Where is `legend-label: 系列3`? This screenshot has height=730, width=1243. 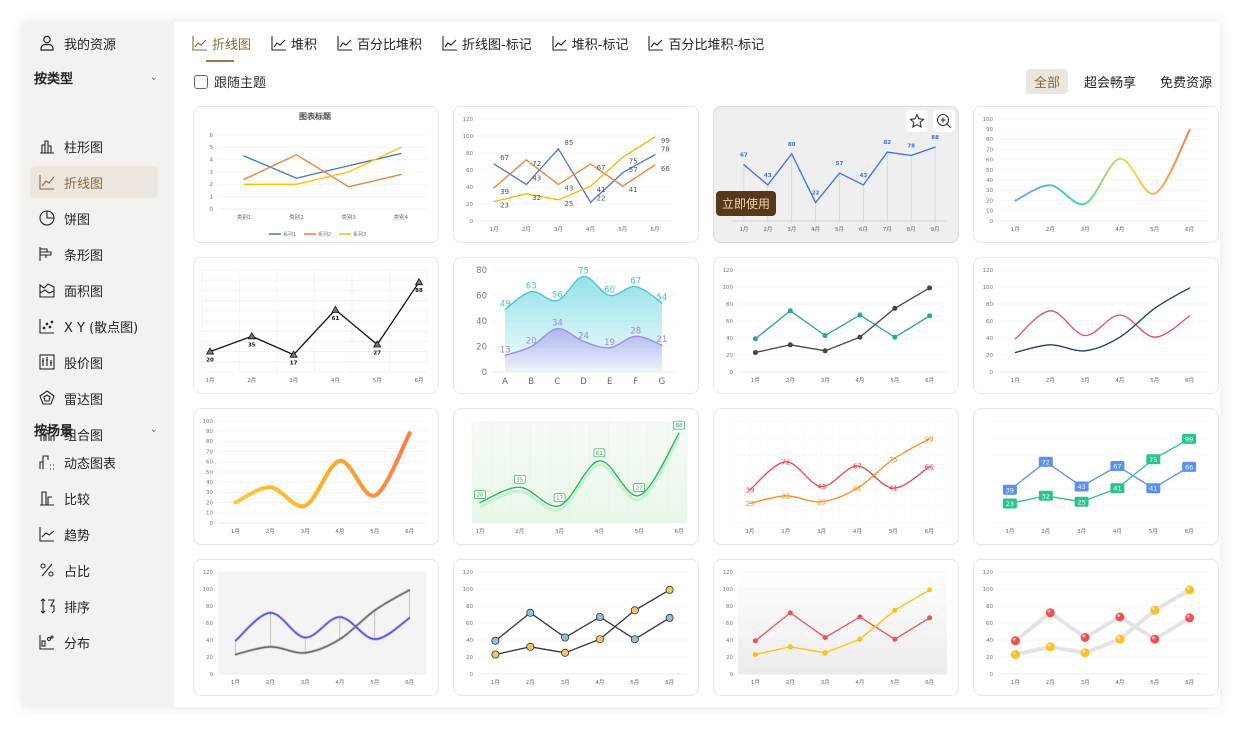 legend-label: 系列3 is located at coordinates (359, 234).